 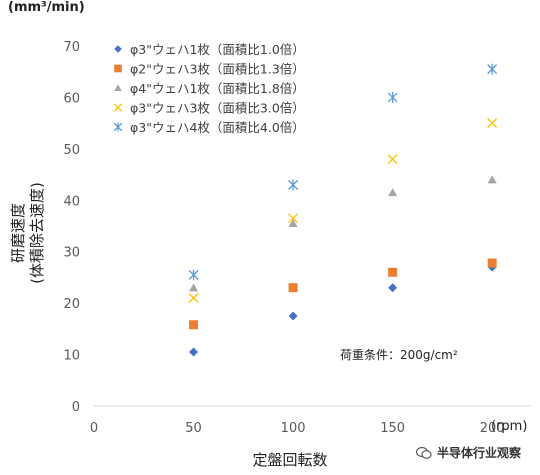 I want to click on y-axis-label: 研磨速度 (体積除去速度), so click(x=28, y=233).